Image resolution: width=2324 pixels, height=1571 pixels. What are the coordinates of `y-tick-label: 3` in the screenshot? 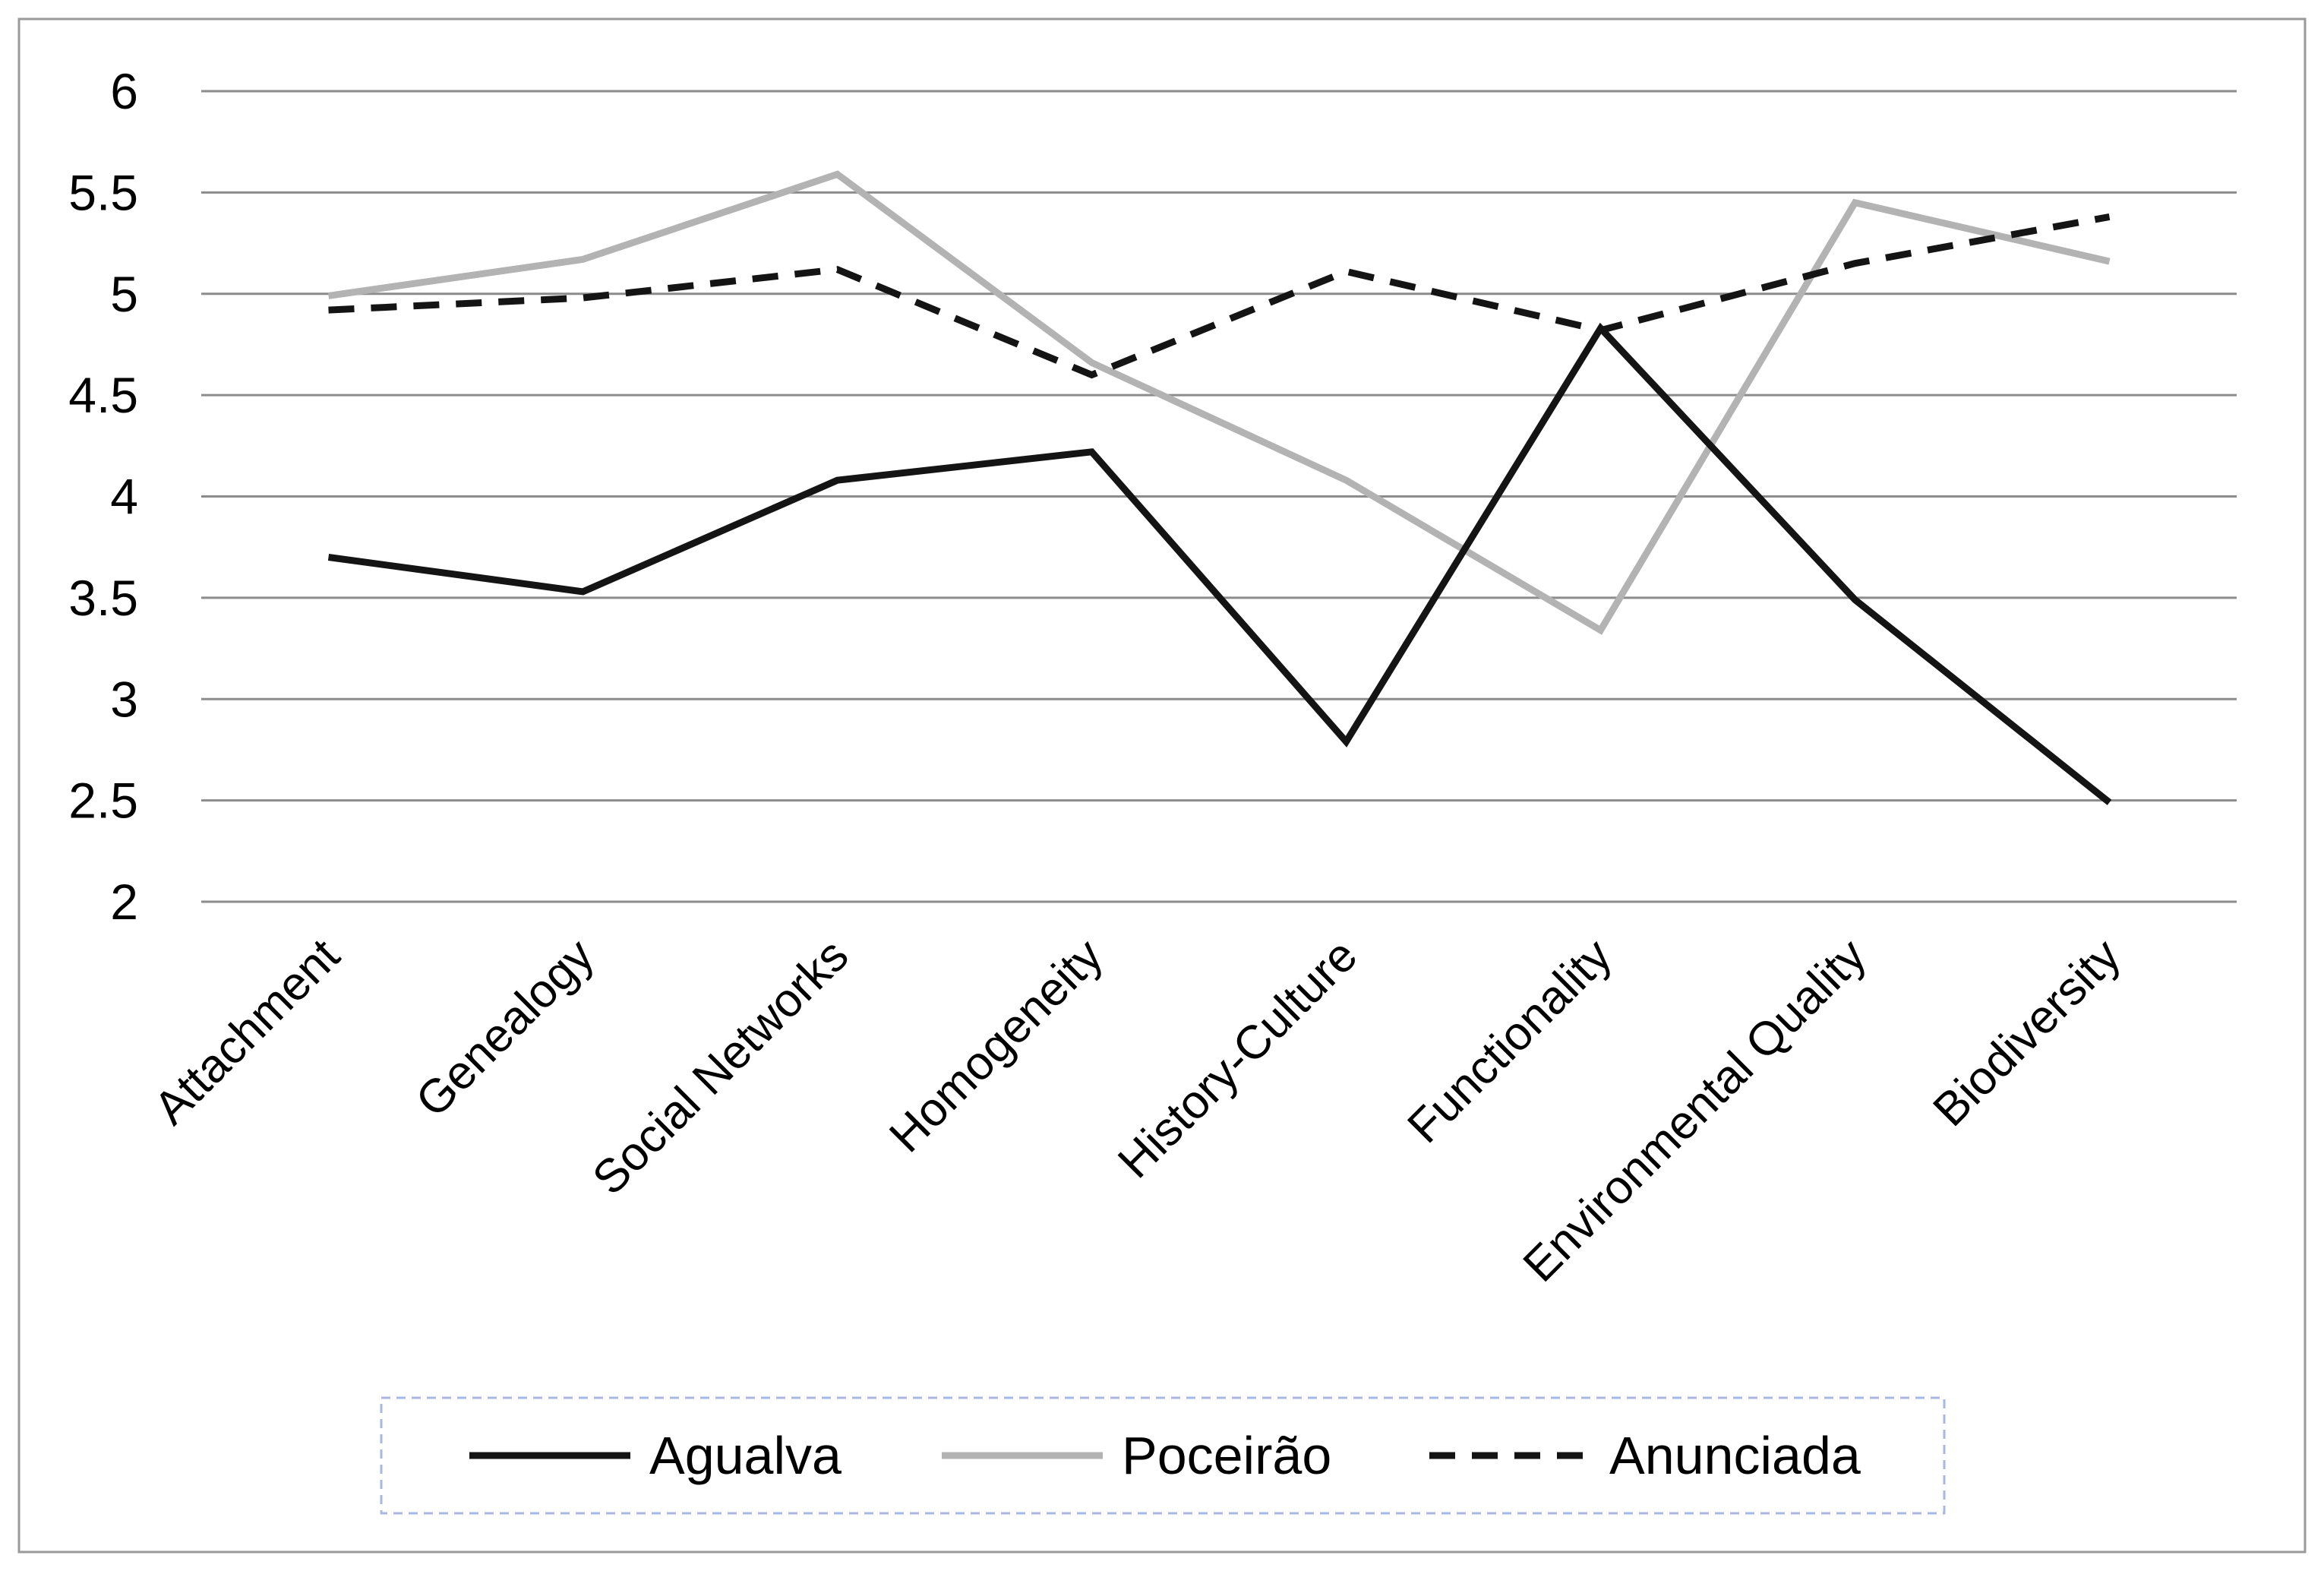 It's located at (124, 699).